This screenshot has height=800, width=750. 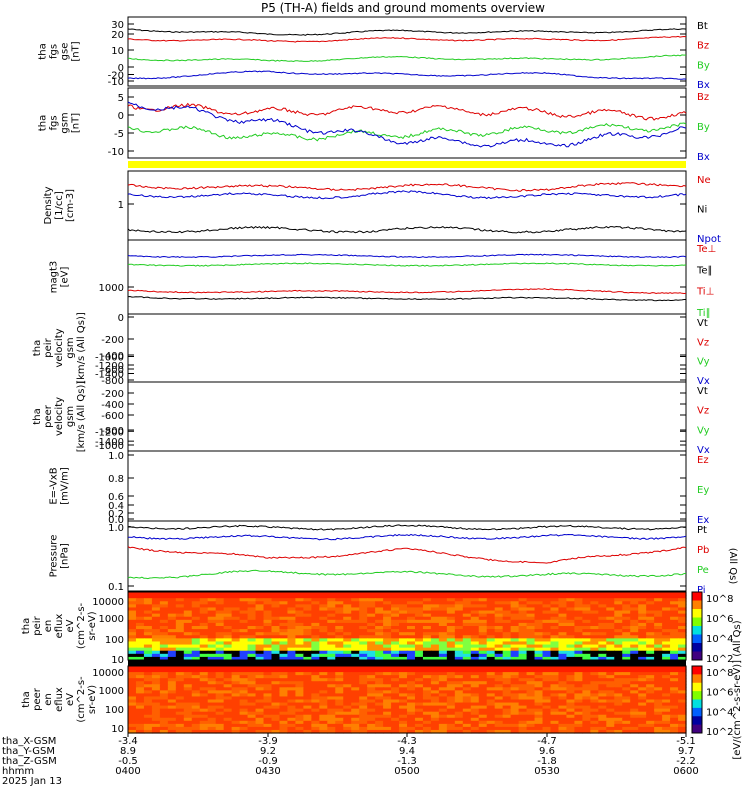 What do you see at coordinates (117, 660) in the screenshot?
I see `y-tick-label: 10` at bounding box center [117, 660].